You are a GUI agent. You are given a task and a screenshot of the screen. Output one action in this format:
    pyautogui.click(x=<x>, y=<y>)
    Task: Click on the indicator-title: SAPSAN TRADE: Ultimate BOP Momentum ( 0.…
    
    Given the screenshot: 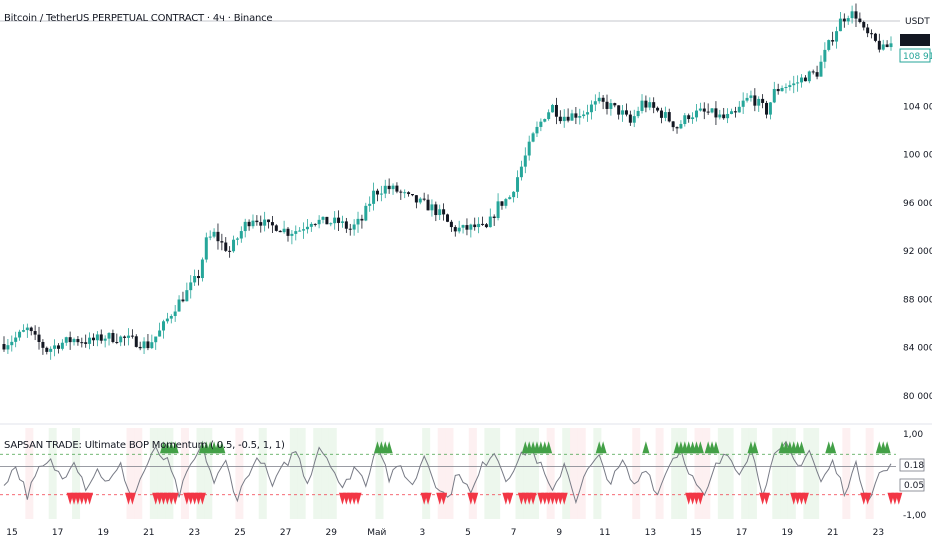 What is the action you would take?
    pyautogui.click(x=144, y=445)
    